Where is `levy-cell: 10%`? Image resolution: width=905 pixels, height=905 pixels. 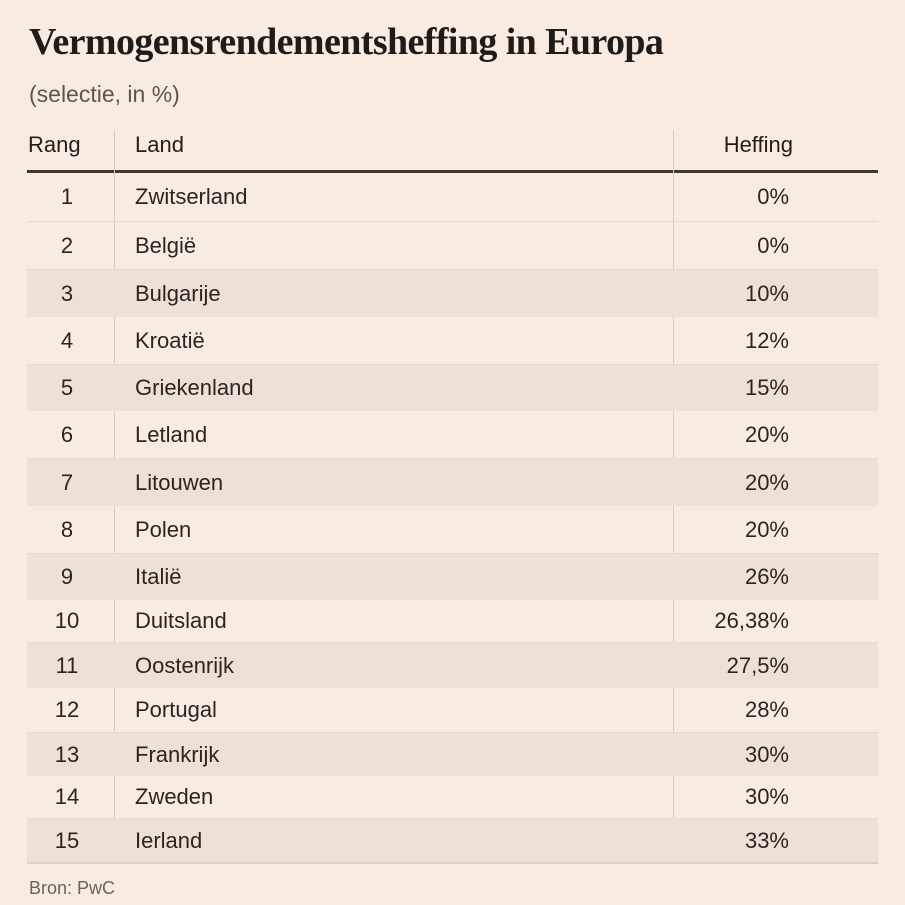
levy-cell: 10% is located at coordinates (766, 293).